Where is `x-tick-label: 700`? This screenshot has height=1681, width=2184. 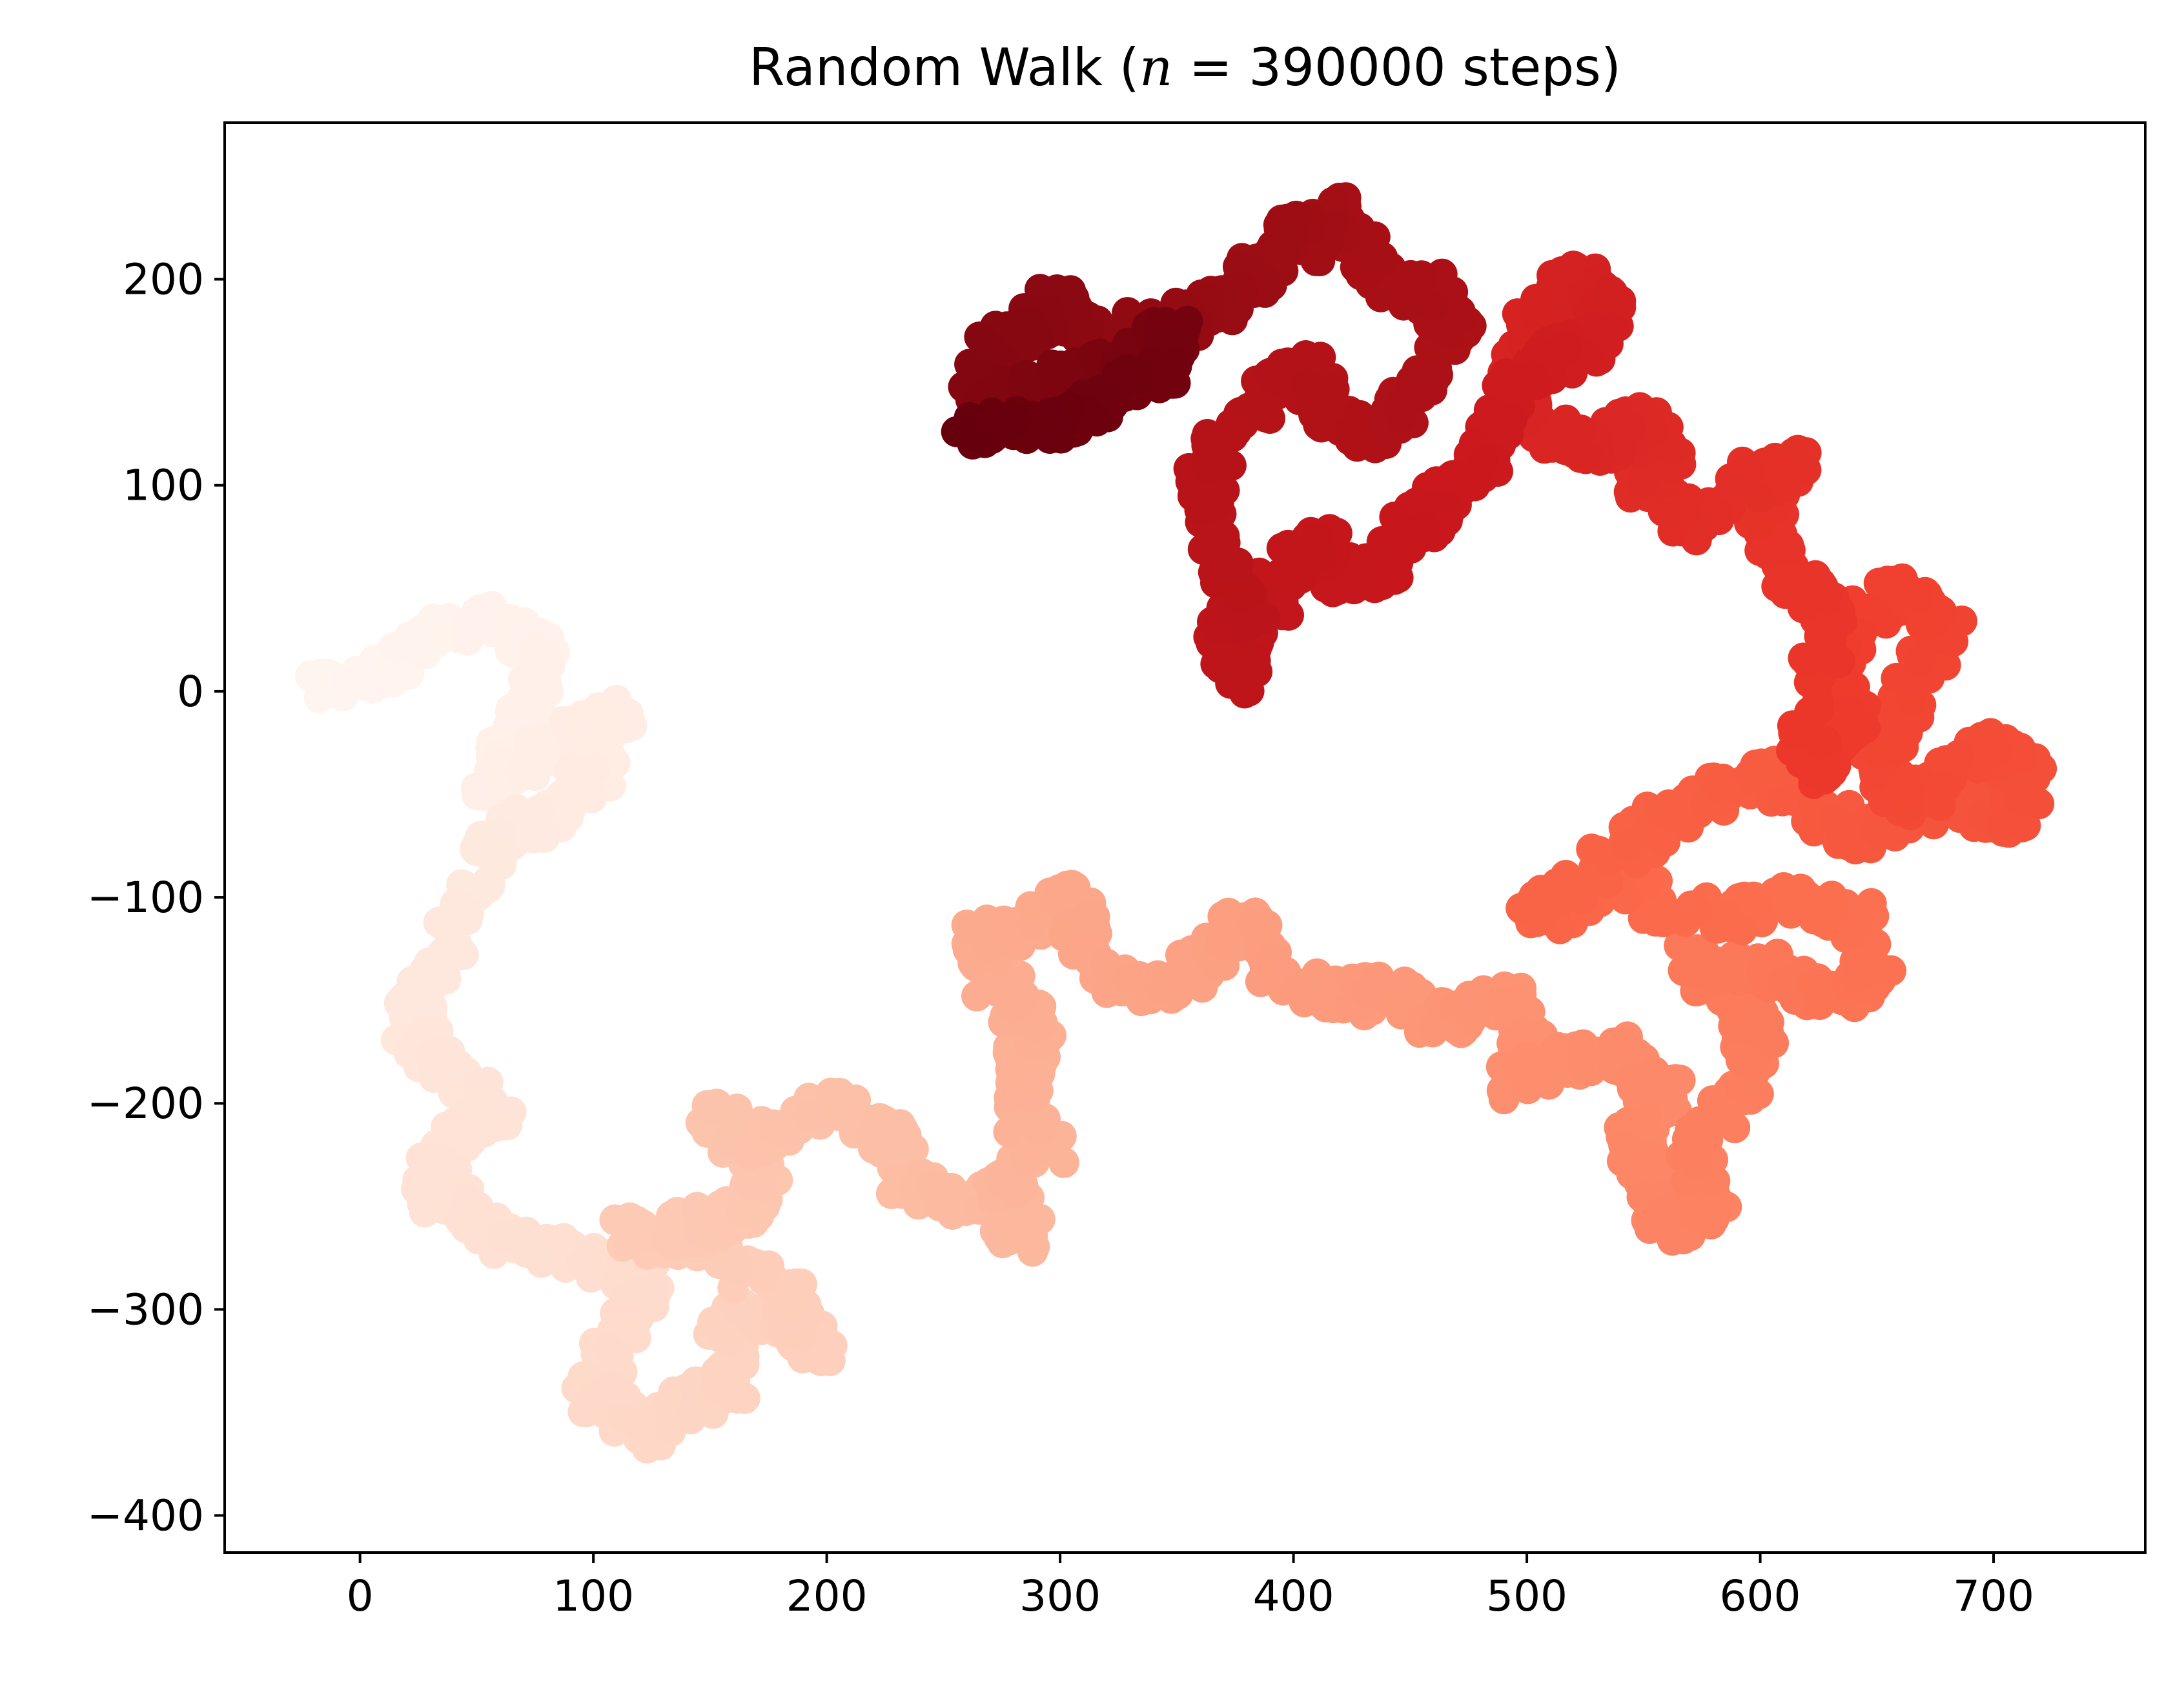 x-tick-label: 700 is located at coordinates (1994, 1596).